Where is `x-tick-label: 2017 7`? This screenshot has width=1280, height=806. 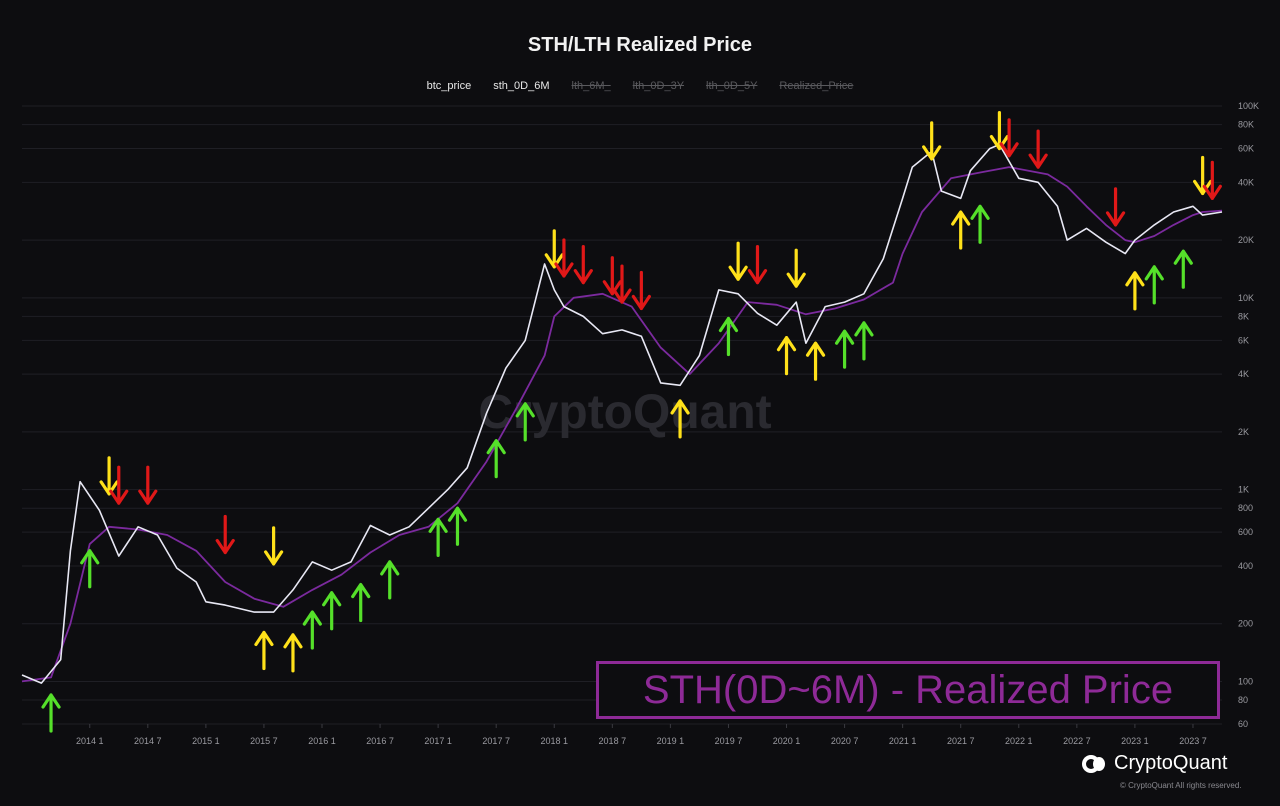 x-tick-label: 2017 7 is located at coordinates (496, 741).